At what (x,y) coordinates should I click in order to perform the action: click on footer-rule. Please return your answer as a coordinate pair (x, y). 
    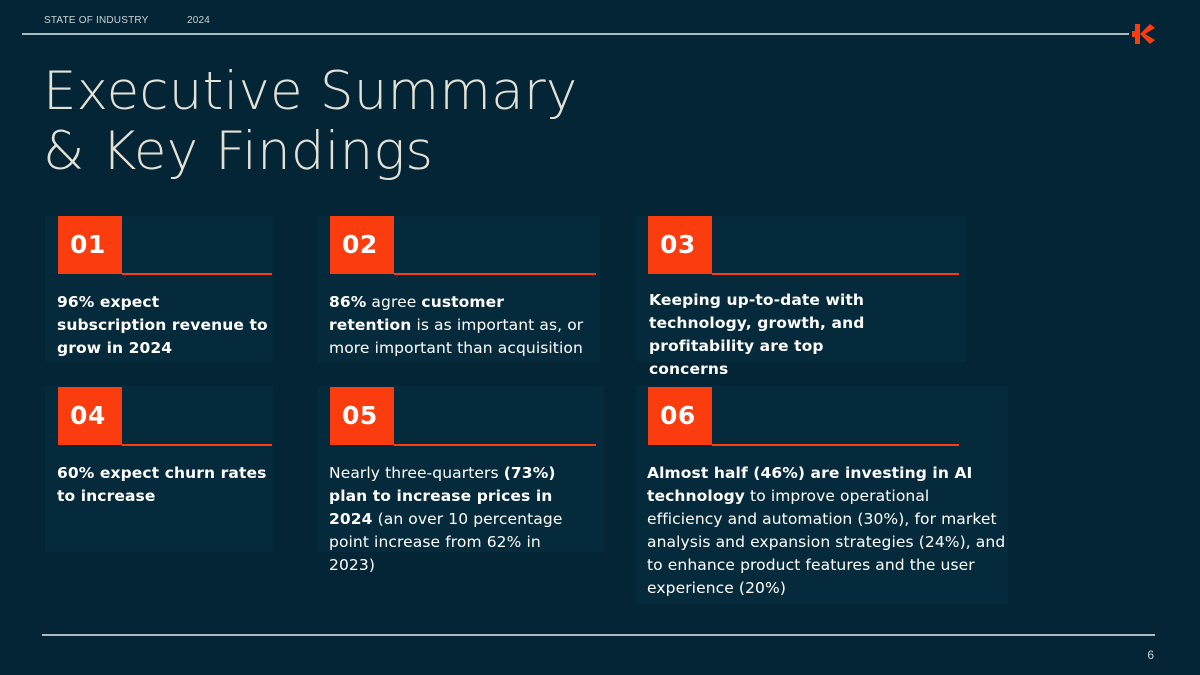
    Looking at the image, I should click on (598, 635).